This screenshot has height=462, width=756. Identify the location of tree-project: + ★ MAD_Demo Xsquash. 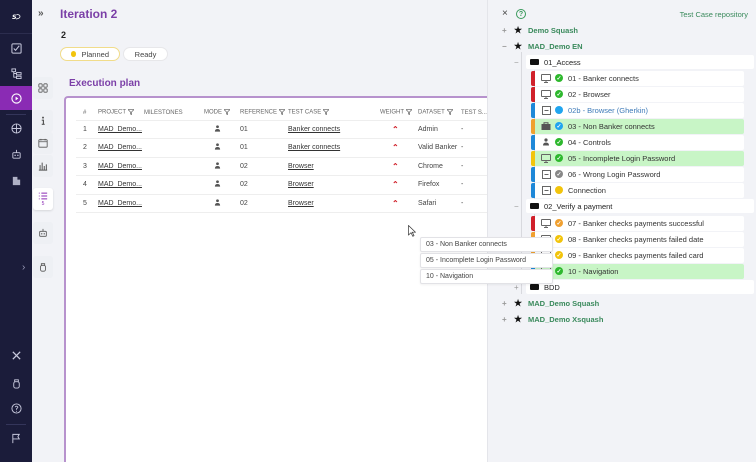
(553, 318).